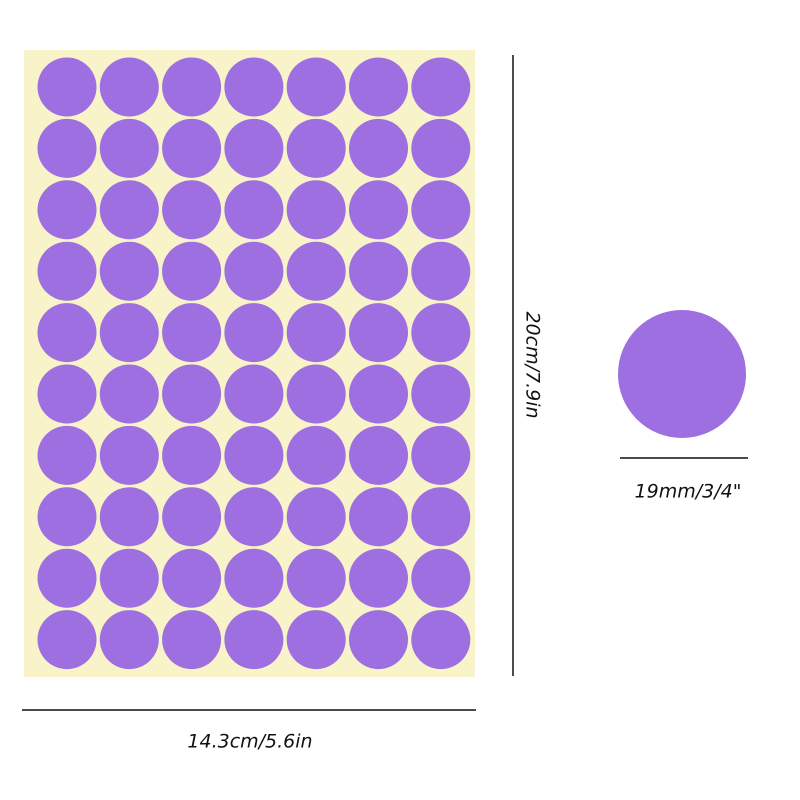 The width and height of the screenshot is (800, 800). Describe the element at coordinates (682, 374) in the screenshot. I see `single-sticker` at that location.